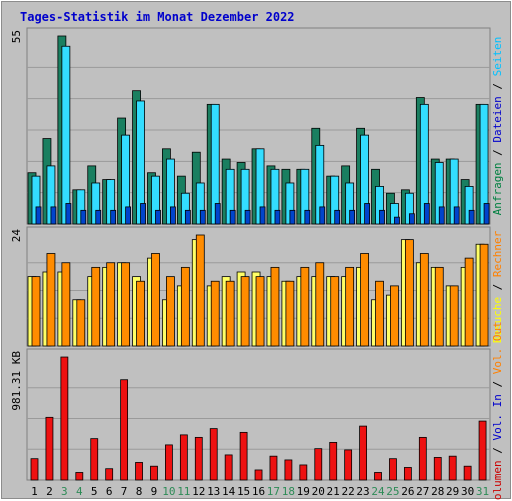 The height and width of the screenshot is (501, 512). What do you see at coordinates (318, 491) in the screenshot?
I see `day-label-20: 20` at bounding box center [318, 491].